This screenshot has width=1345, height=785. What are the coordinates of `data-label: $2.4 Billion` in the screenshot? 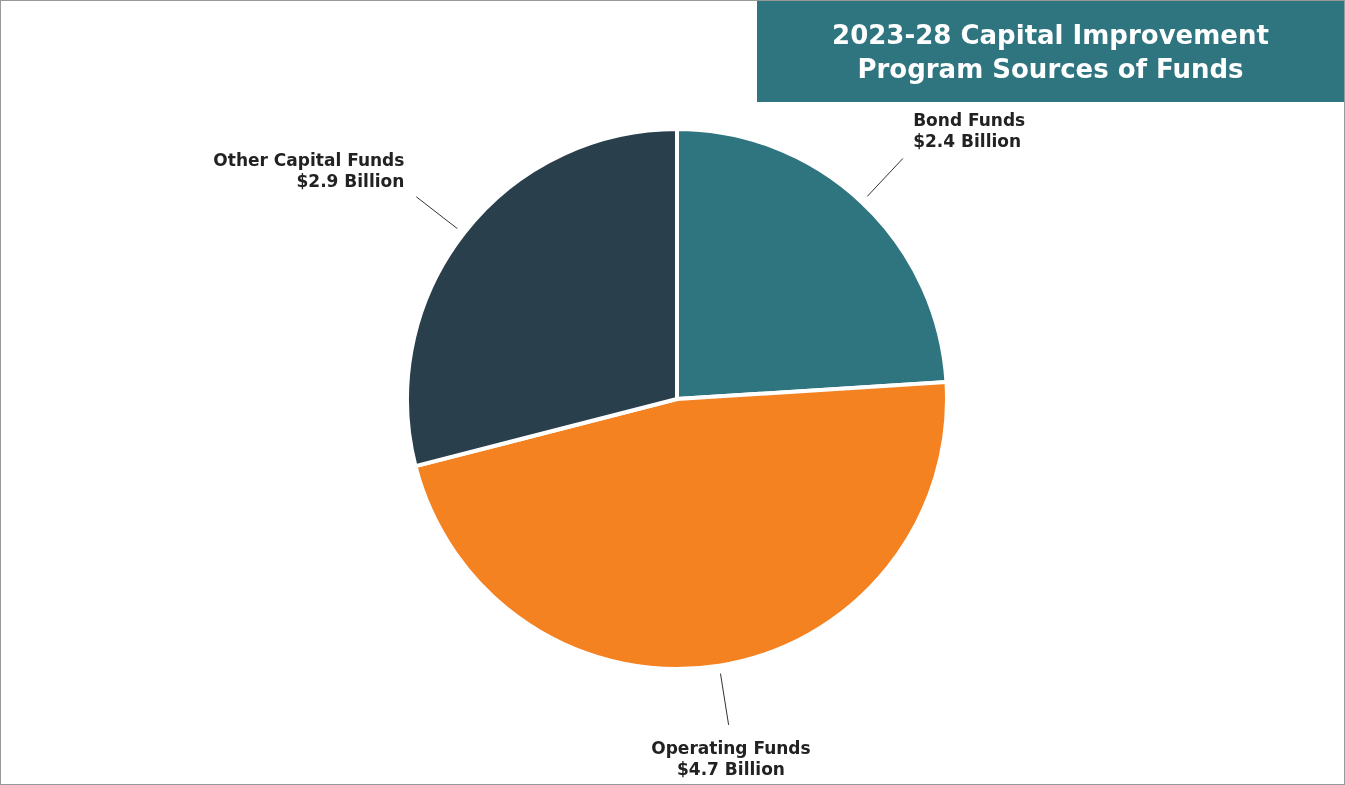 It's located at (967, 140).